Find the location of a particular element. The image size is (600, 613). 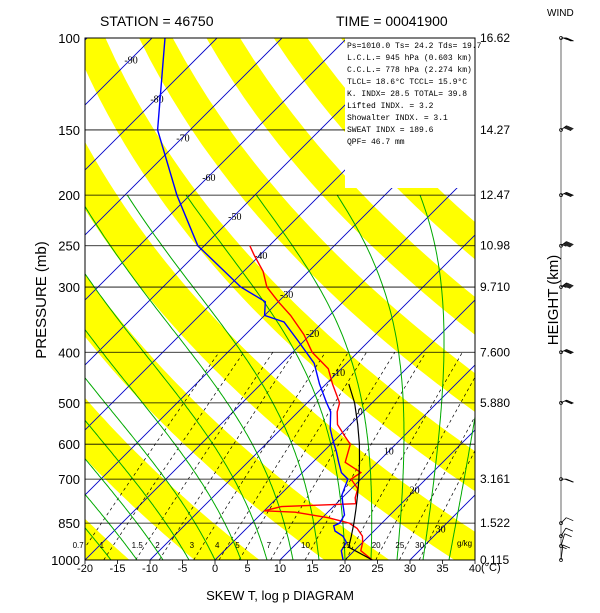

isotherm-label: -30 is located at coordinates (286, 295).